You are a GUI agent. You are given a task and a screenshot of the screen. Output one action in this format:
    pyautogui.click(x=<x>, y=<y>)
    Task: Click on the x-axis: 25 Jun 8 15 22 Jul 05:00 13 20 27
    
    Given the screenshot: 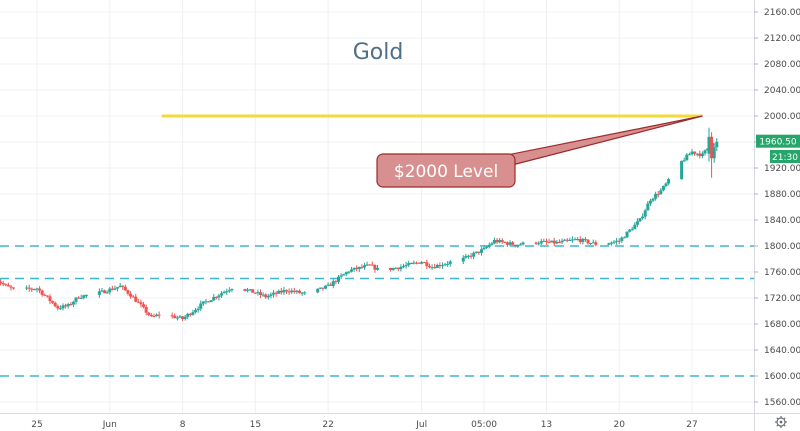 What is the action you would take?
    pyautogui.click(x=400, y=421)
    